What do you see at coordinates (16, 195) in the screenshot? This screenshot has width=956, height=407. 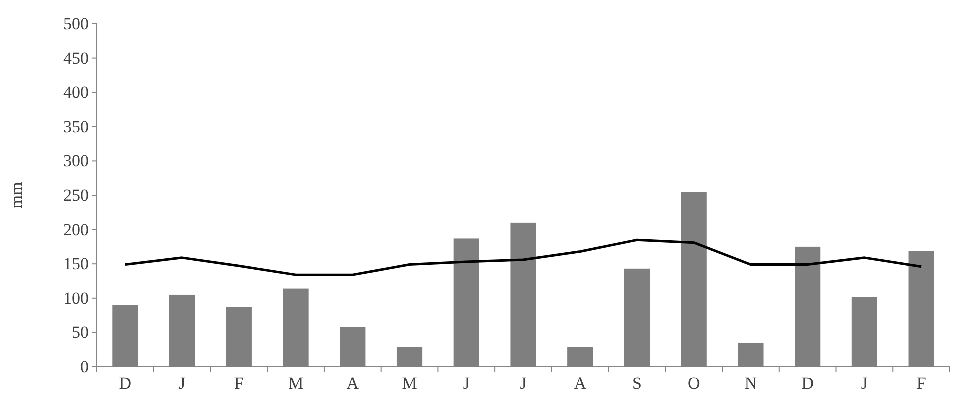 I see `y-axis-title: mm` at bounding box center [16, 195].